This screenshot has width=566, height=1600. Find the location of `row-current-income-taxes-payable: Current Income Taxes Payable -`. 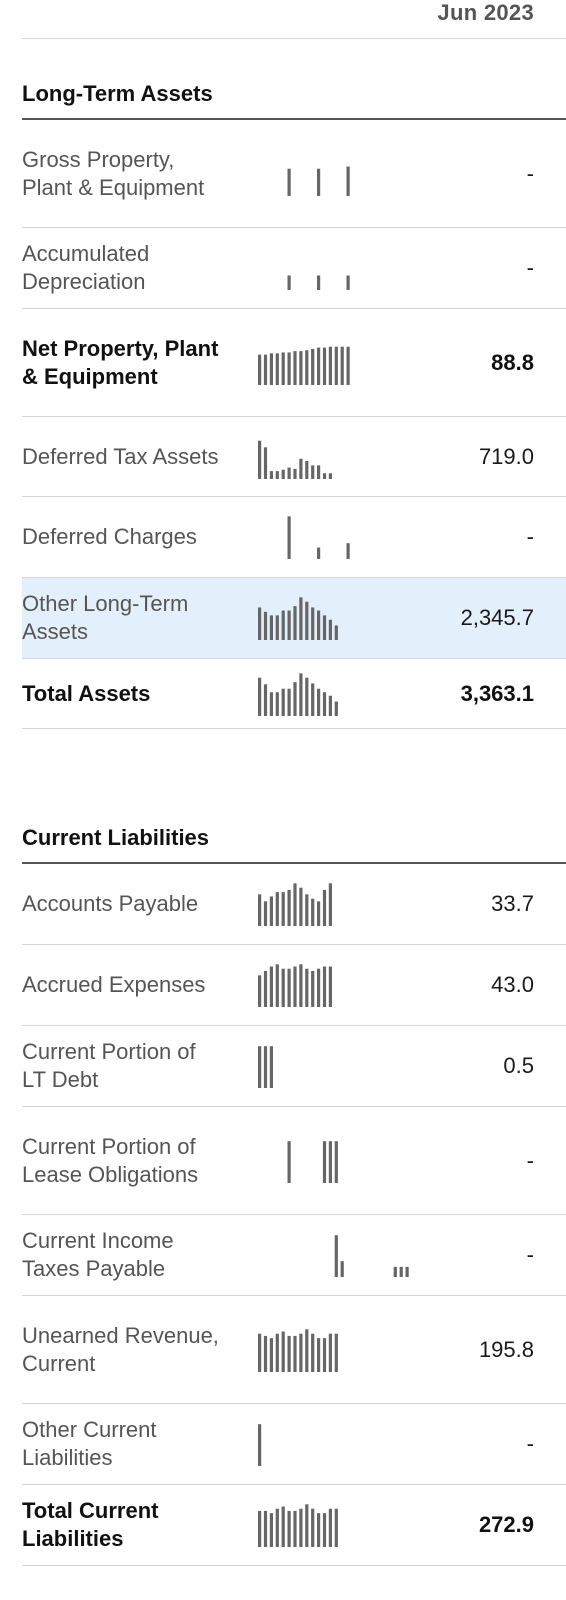

row-current-income-taxes-payable: Current Income Taxes Payable - is located at coordinates (294, 1255).